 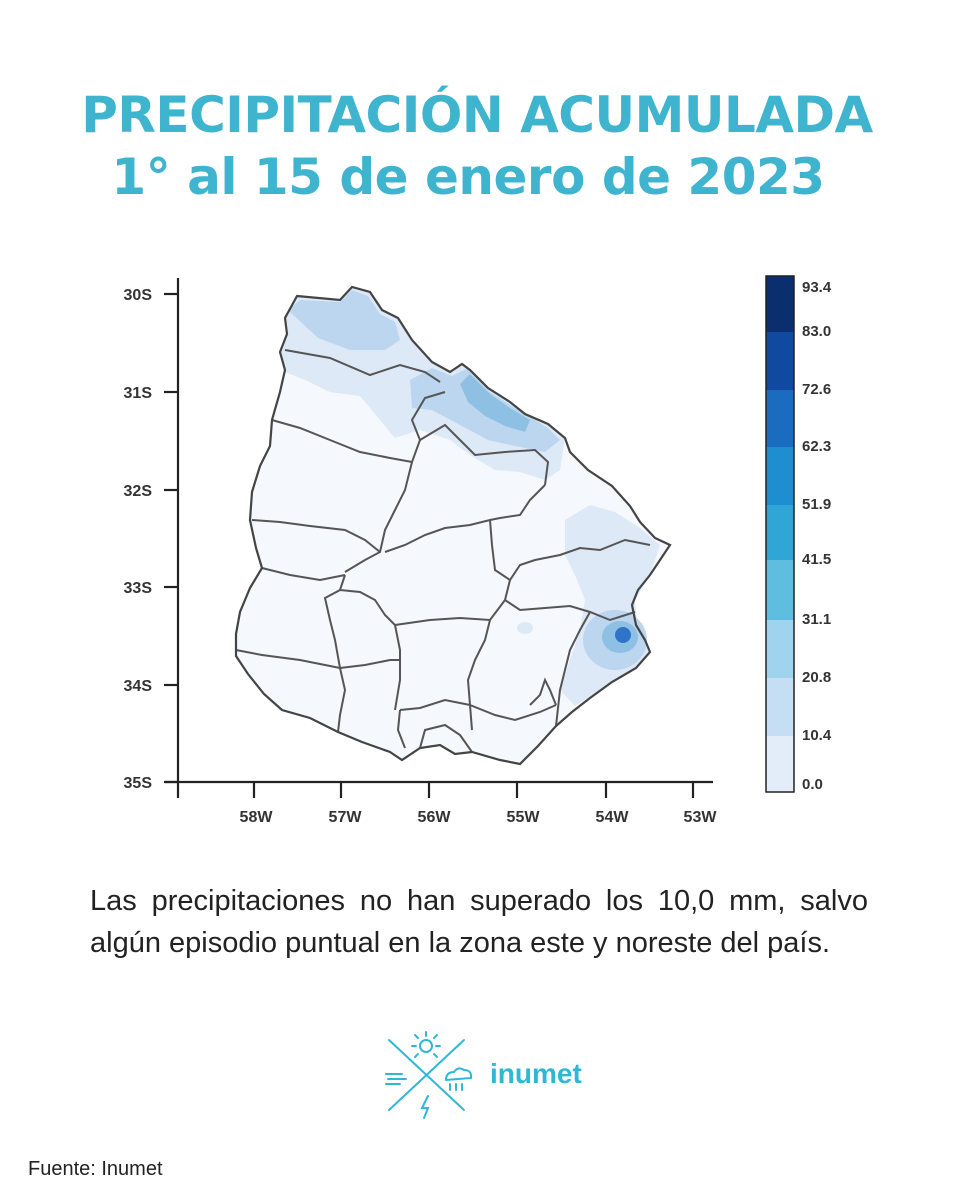 What do you see at coordinates (257, 817) in the screenshot?
I see `lon-label: 58W` at bounding box center [257, 817].